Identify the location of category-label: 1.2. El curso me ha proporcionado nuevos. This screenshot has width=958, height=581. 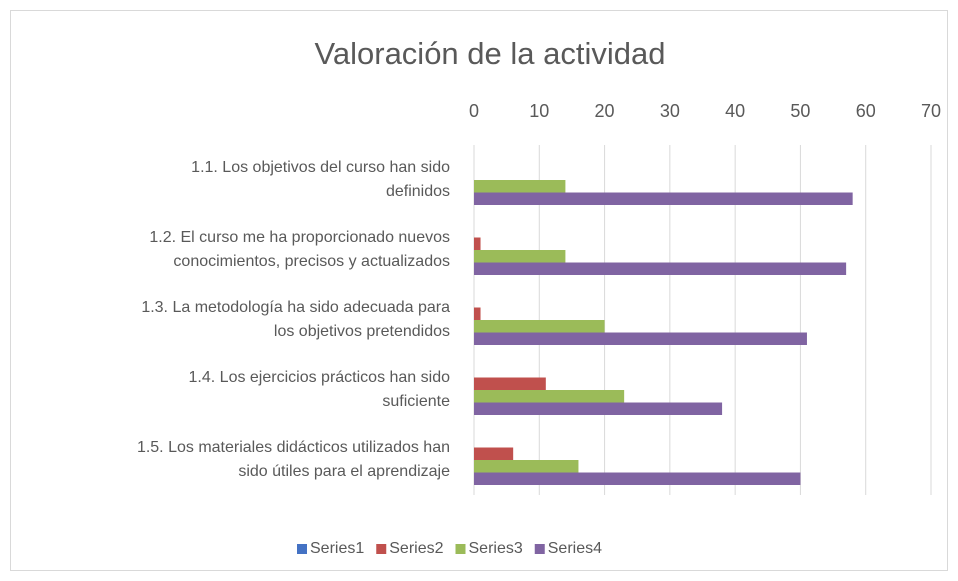
(299, 237).